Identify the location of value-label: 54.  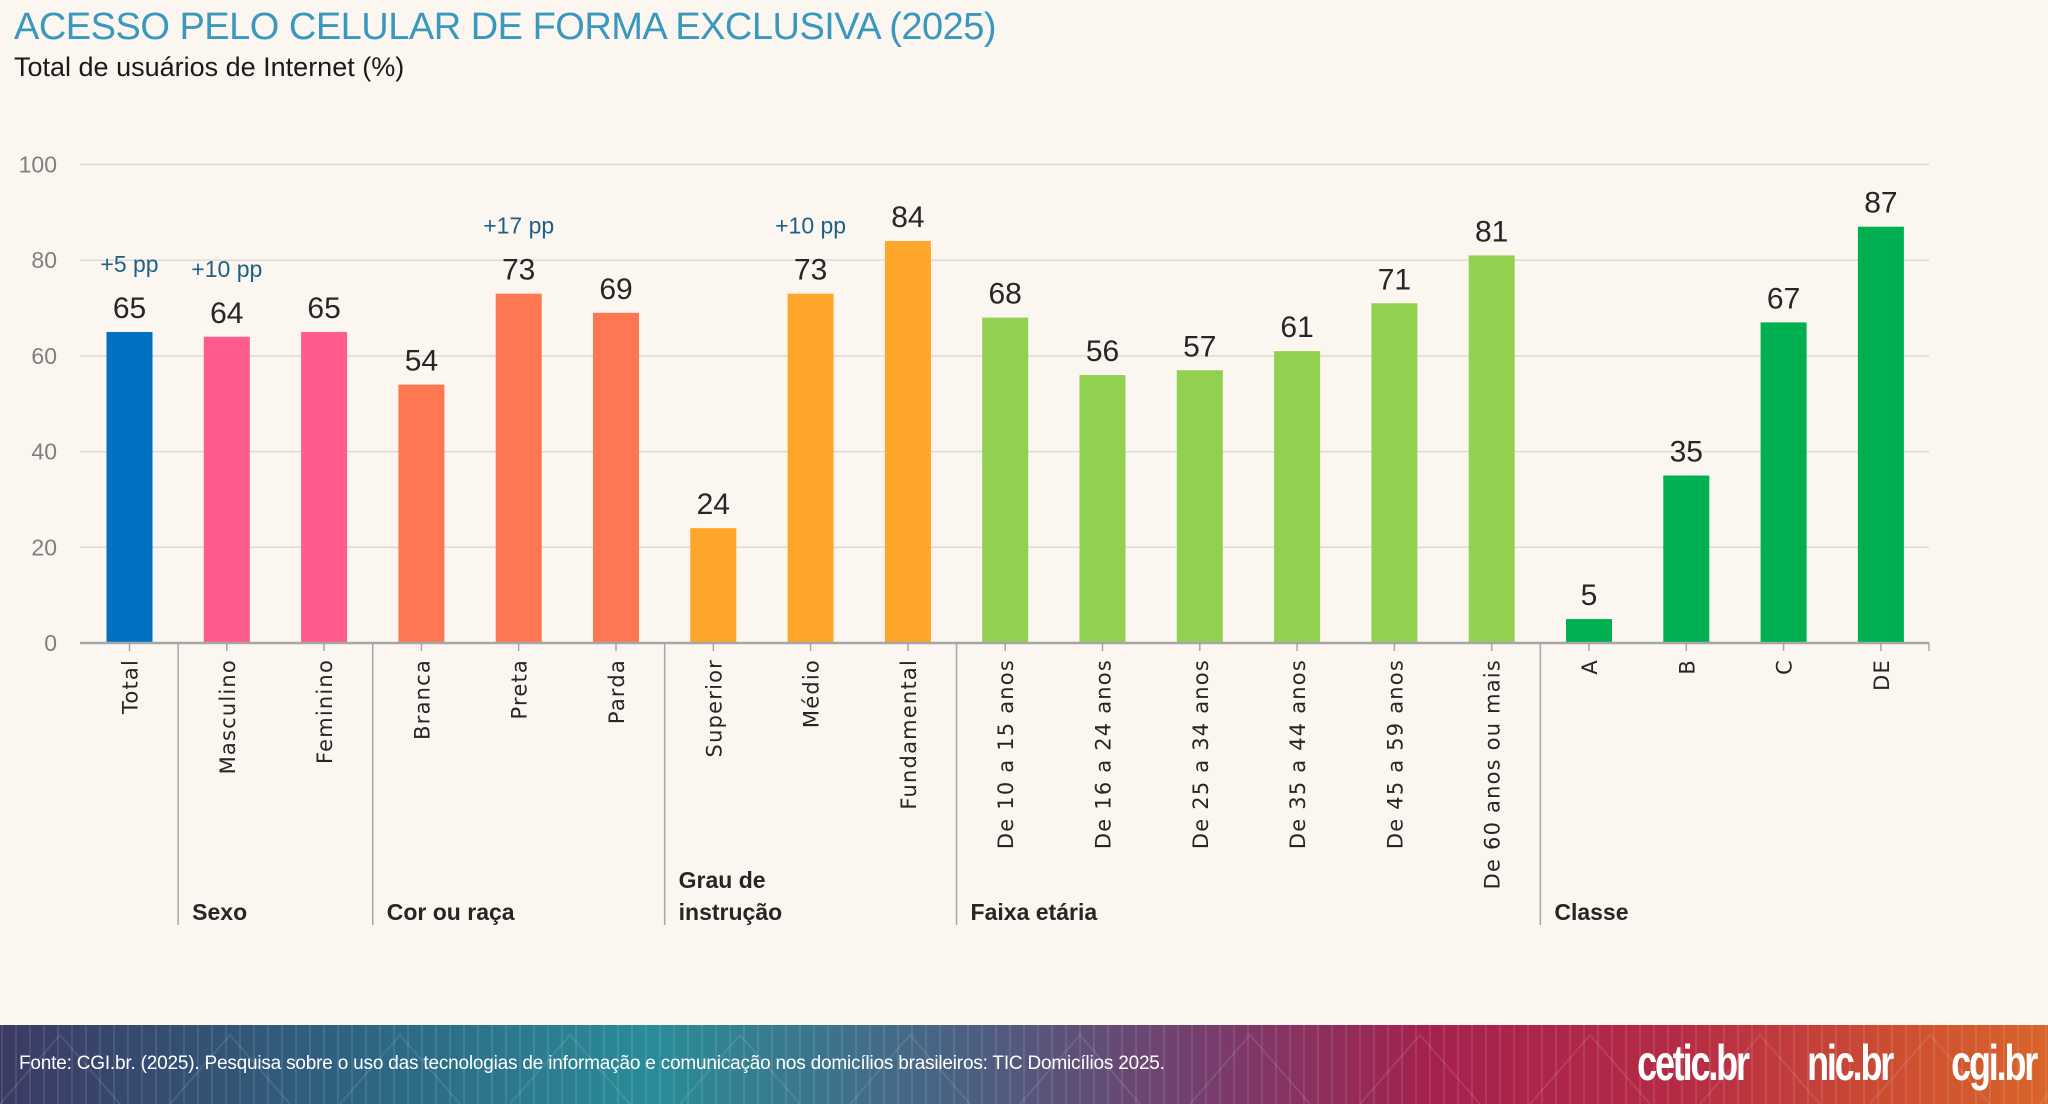
(421, 361).